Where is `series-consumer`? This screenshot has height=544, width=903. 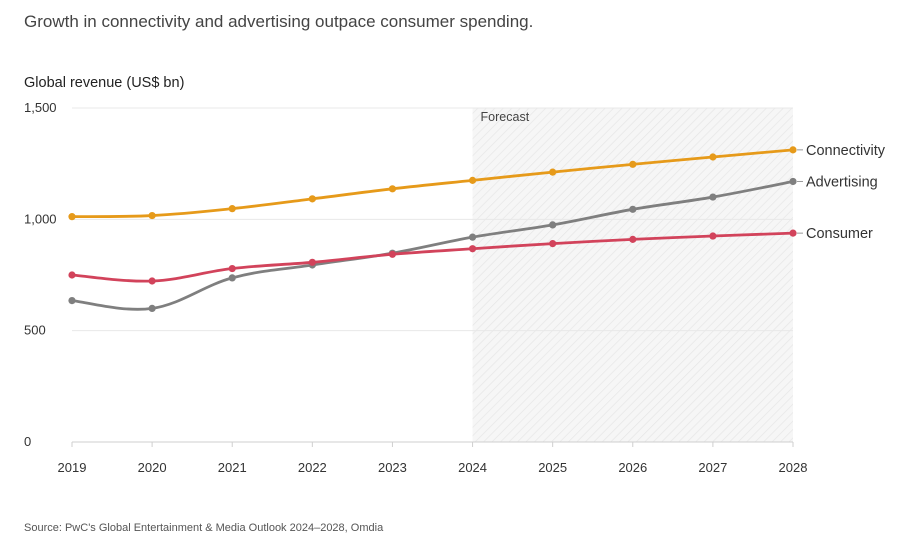 series-consumer is located at coordinates (432, 257).